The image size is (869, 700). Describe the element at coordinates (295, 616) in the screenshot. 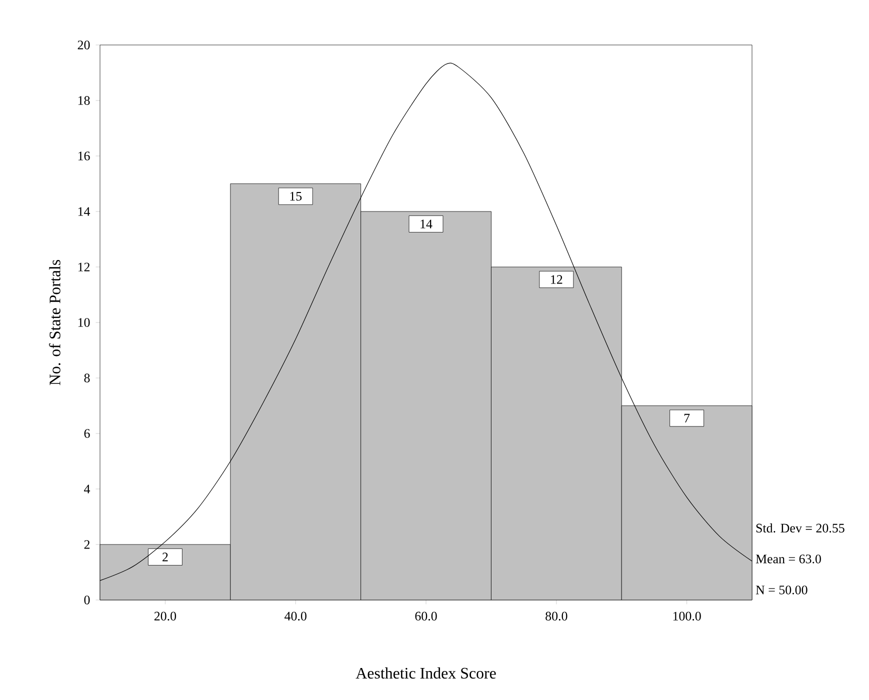

I see `x-tick-label: 40.0` at that location.